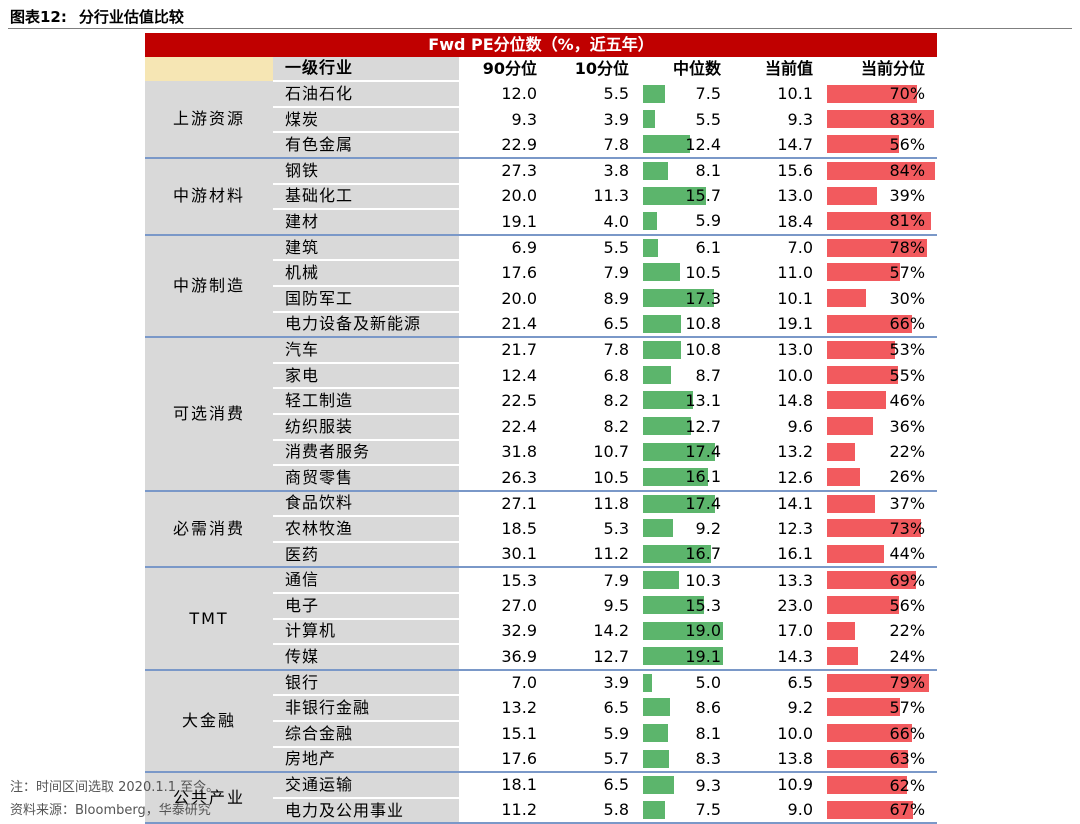 The width and height of the screenshot is (1080, 824). What do you see at coordinates (541, 657) in the screenshot?
I see `table-row: 传媒 36.9 12.7 19.1 14.3 24%` at bounding box center [541, 657].